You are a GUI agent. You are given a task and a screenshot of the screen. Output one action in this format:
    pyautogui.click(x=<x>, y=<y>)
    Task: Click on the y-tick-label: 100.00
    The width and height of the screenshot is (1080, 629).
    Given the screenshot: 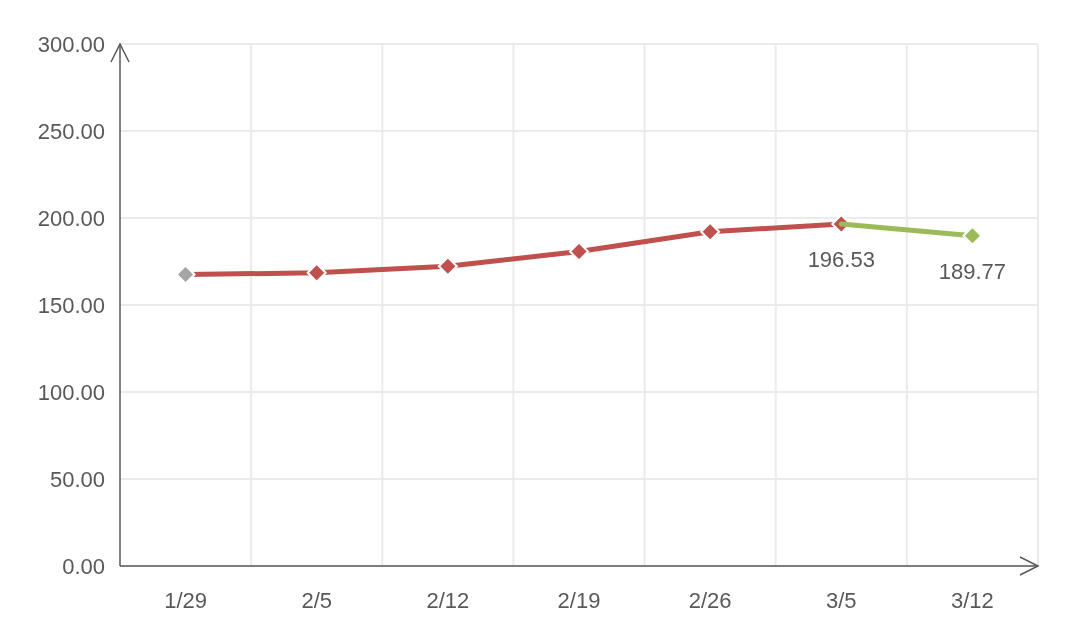 What is the action you would take?
    pyautogui.click(x=71, y=392)
    